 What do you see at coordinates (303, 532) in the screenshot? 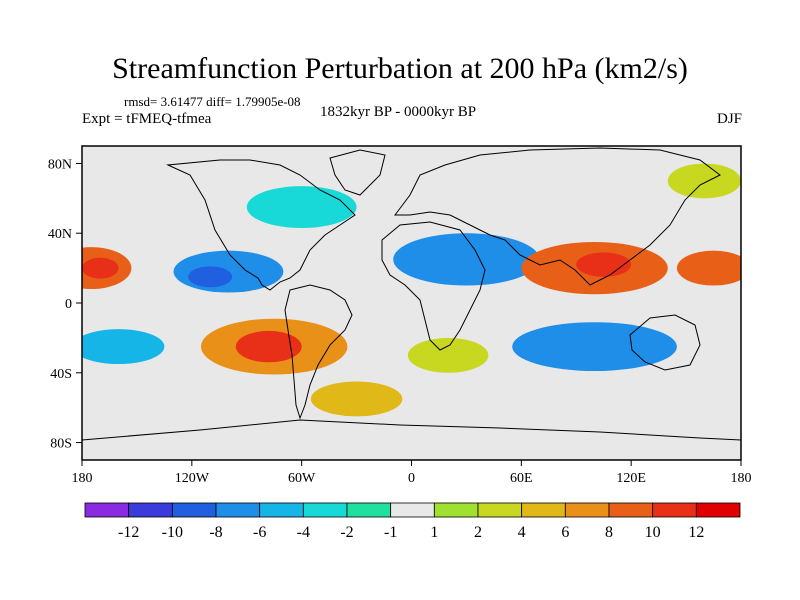
I see `colorbar-label: -4` at bounding box center [303, 532].